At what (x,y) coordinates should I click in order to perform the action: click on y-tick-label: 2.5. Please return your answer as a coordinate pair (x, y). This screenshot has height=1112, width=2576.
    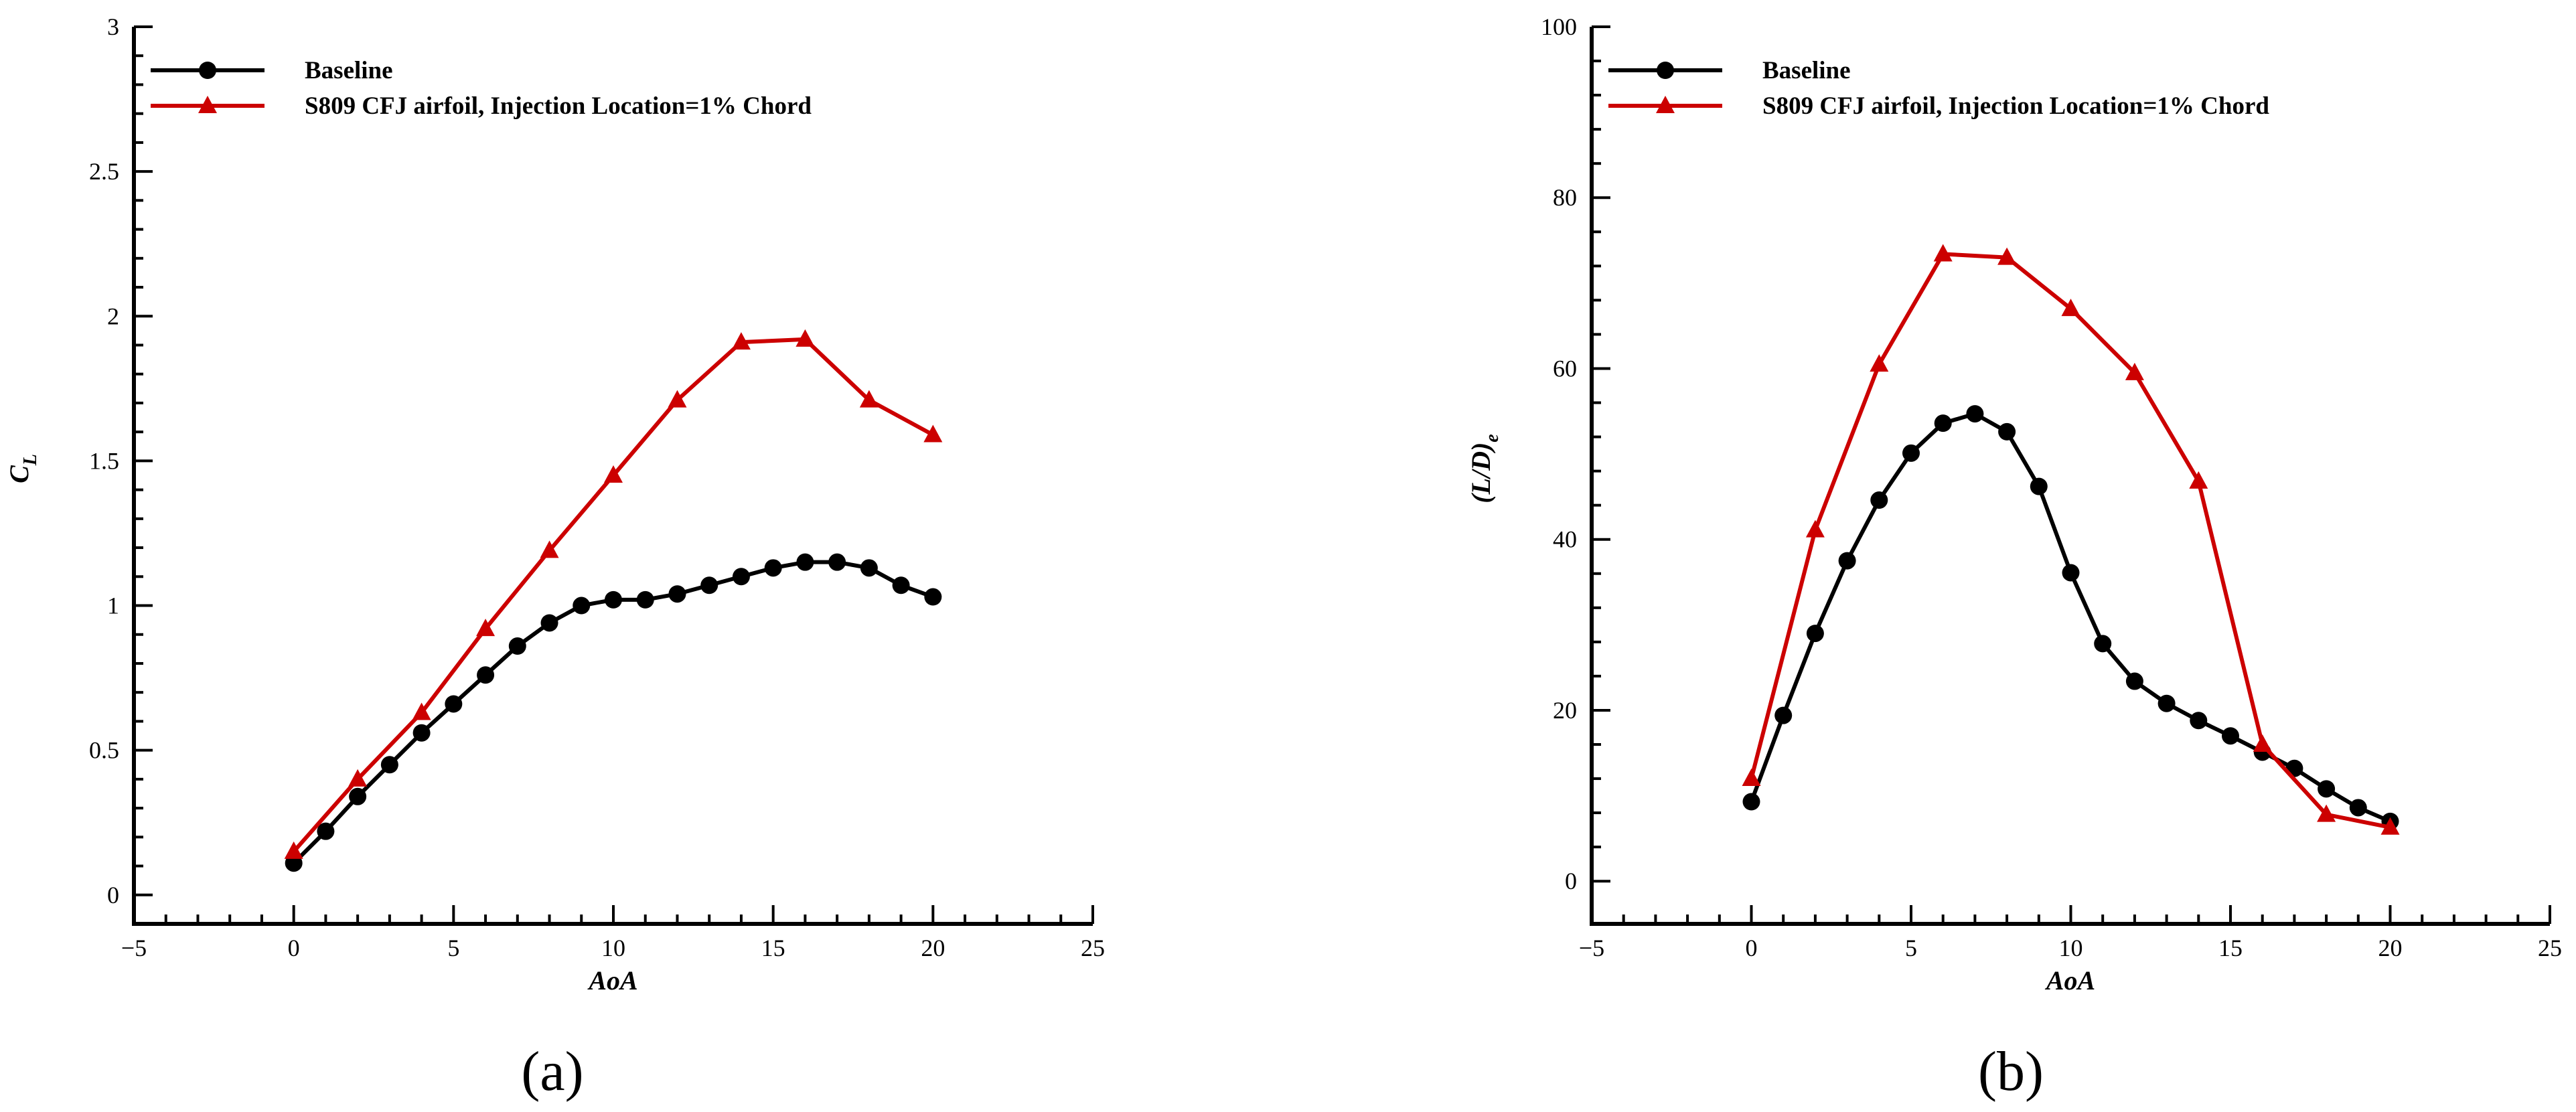
    Looking at the image, I should click on (104, 171).